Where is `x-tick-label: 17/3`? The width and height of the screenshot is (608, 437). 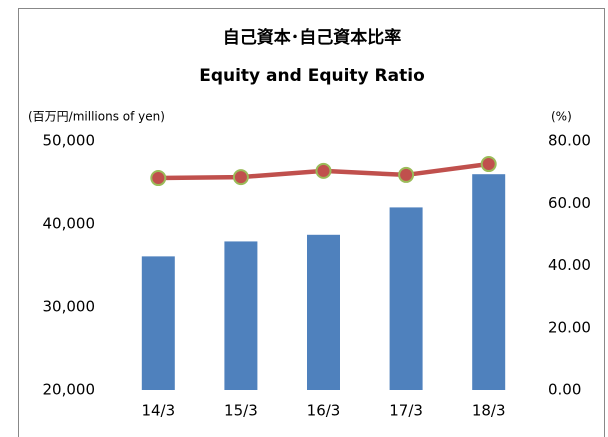 x-tick-label: 17/3 is located at coordinates (406, 411).